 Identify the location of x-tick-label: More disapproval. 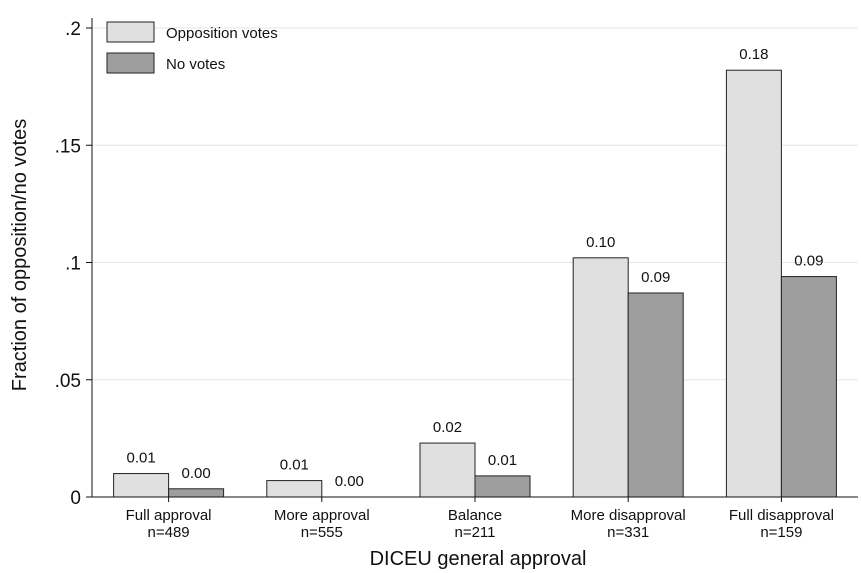
(628, 515).